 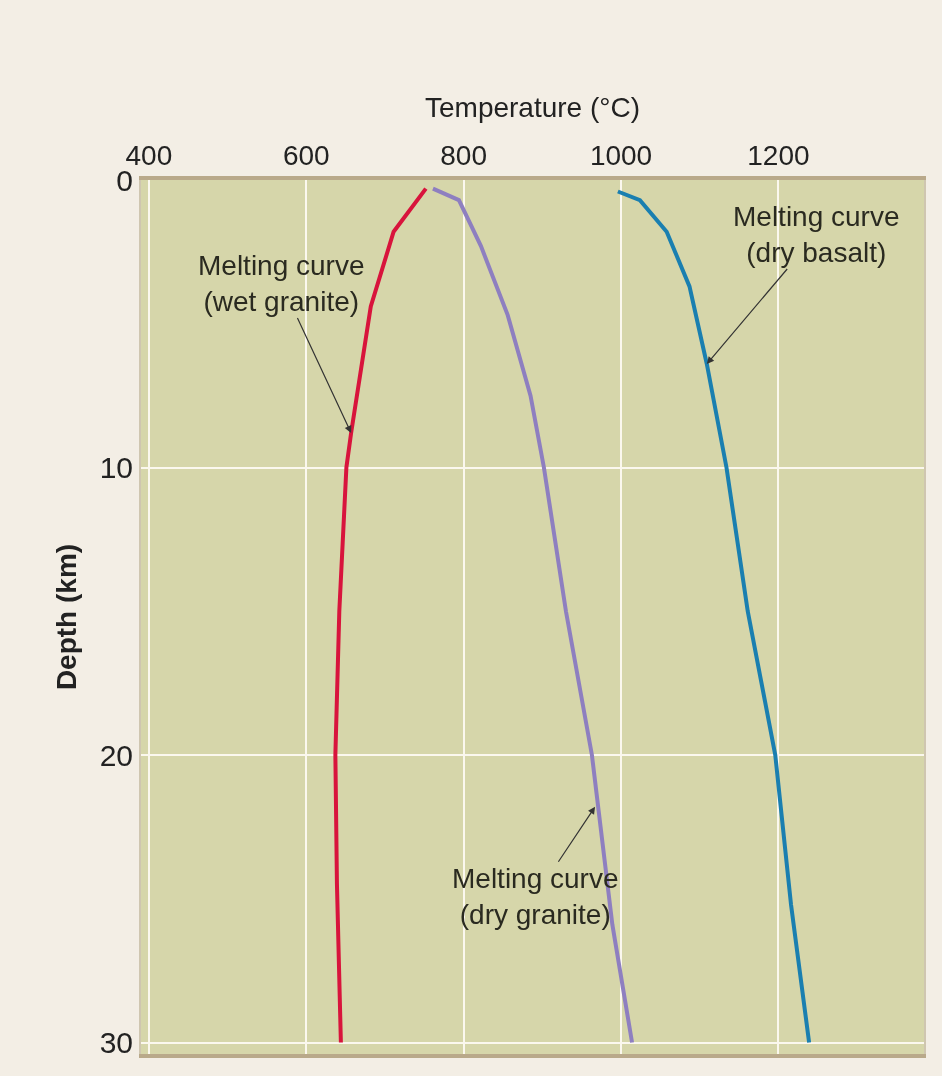 What do you see at coordinates (116, 467) in the screenshot?
I see `y-tick-label: 10` at bounding box center [116, 467].